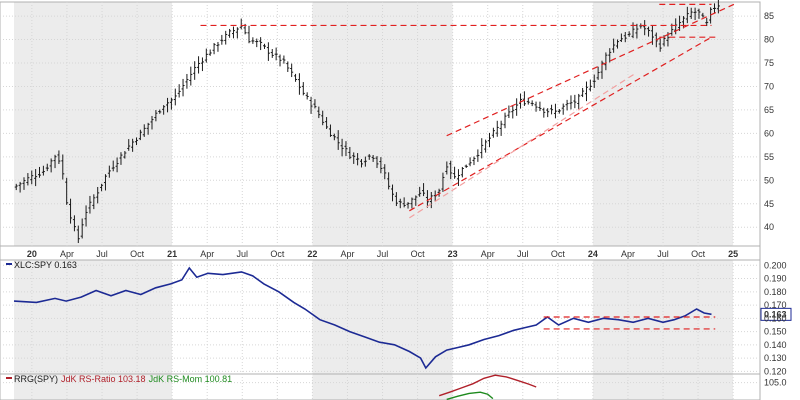 The image size is (800, 400). Describe the element at coordinates (698, 254) in the screenshot. I see `x-tick-label: Oct` at that location.